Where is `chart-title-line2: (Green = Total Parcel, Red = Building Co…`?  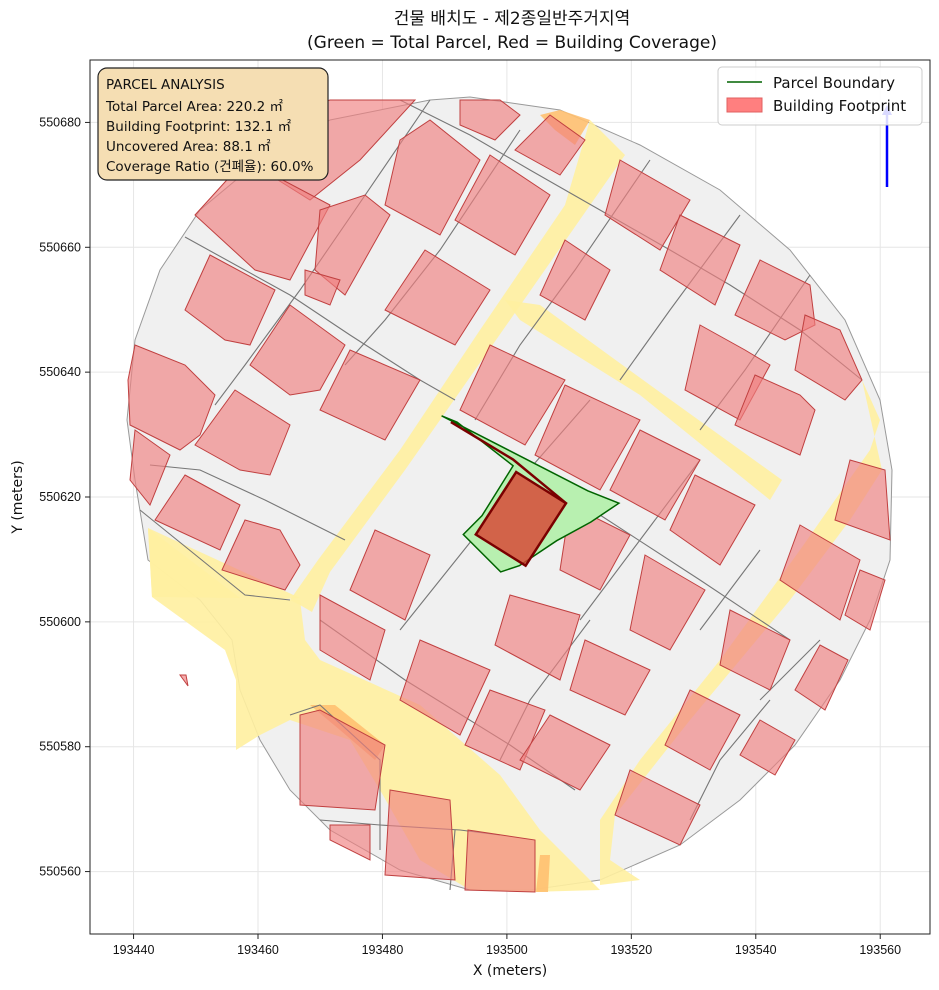
chart-title-line2: (Green = Total Parcel, Red = Building Co… is located at coordinates (512, 43).